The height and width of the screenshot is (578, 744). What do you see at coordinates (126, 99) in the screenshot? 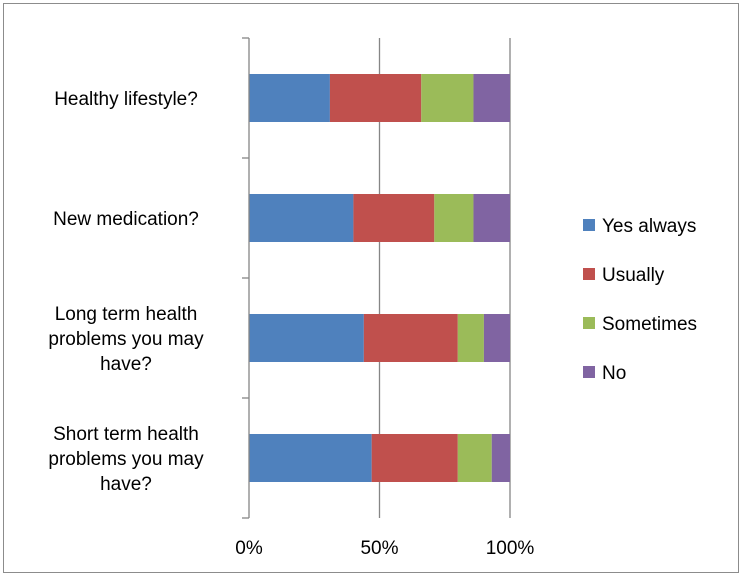
I see `category-label: Healthy lifestyle?` at bounding box center [126, 99].